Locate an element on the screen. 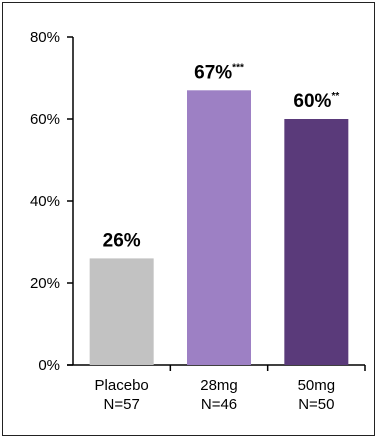 The height and width of the screenshot is (440, 379). y-tick-label: 60% is located at coordinates (45, 119).